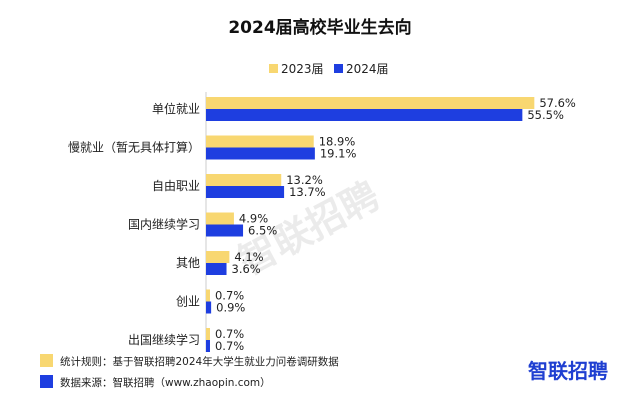 The image size is (640, 400). Describe the element at coordinates (164, 339) in the screenshot. I see `category-label: 出国继续学习` at that location.